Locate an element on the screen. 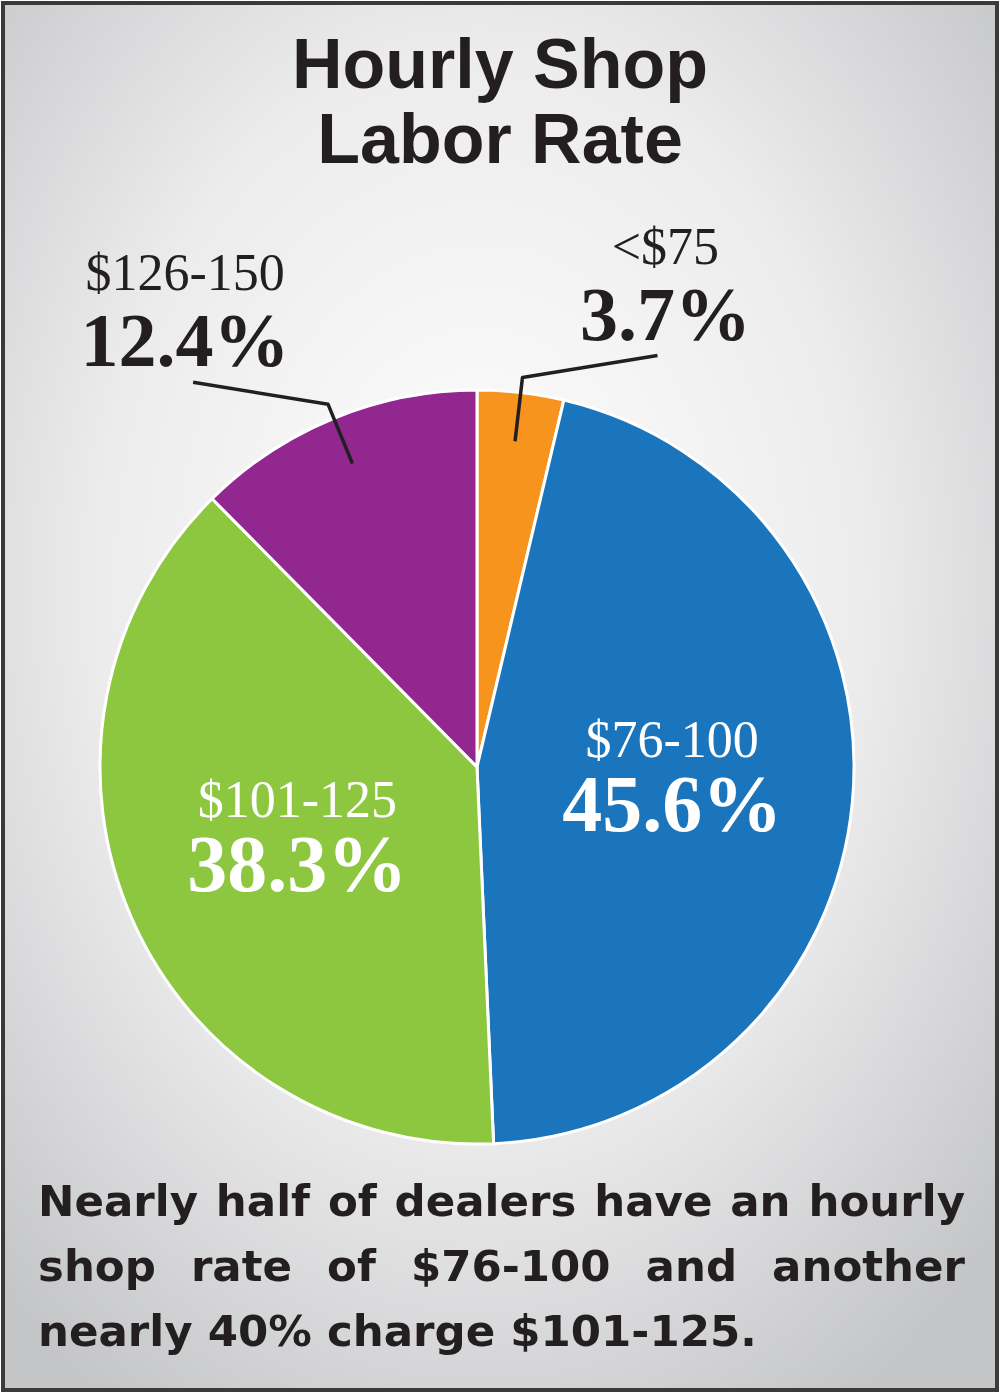 This screenshot has height=1397, width=1000. chart-title: Hourly Shop Labor Rate is located at coordinates (500, 101).